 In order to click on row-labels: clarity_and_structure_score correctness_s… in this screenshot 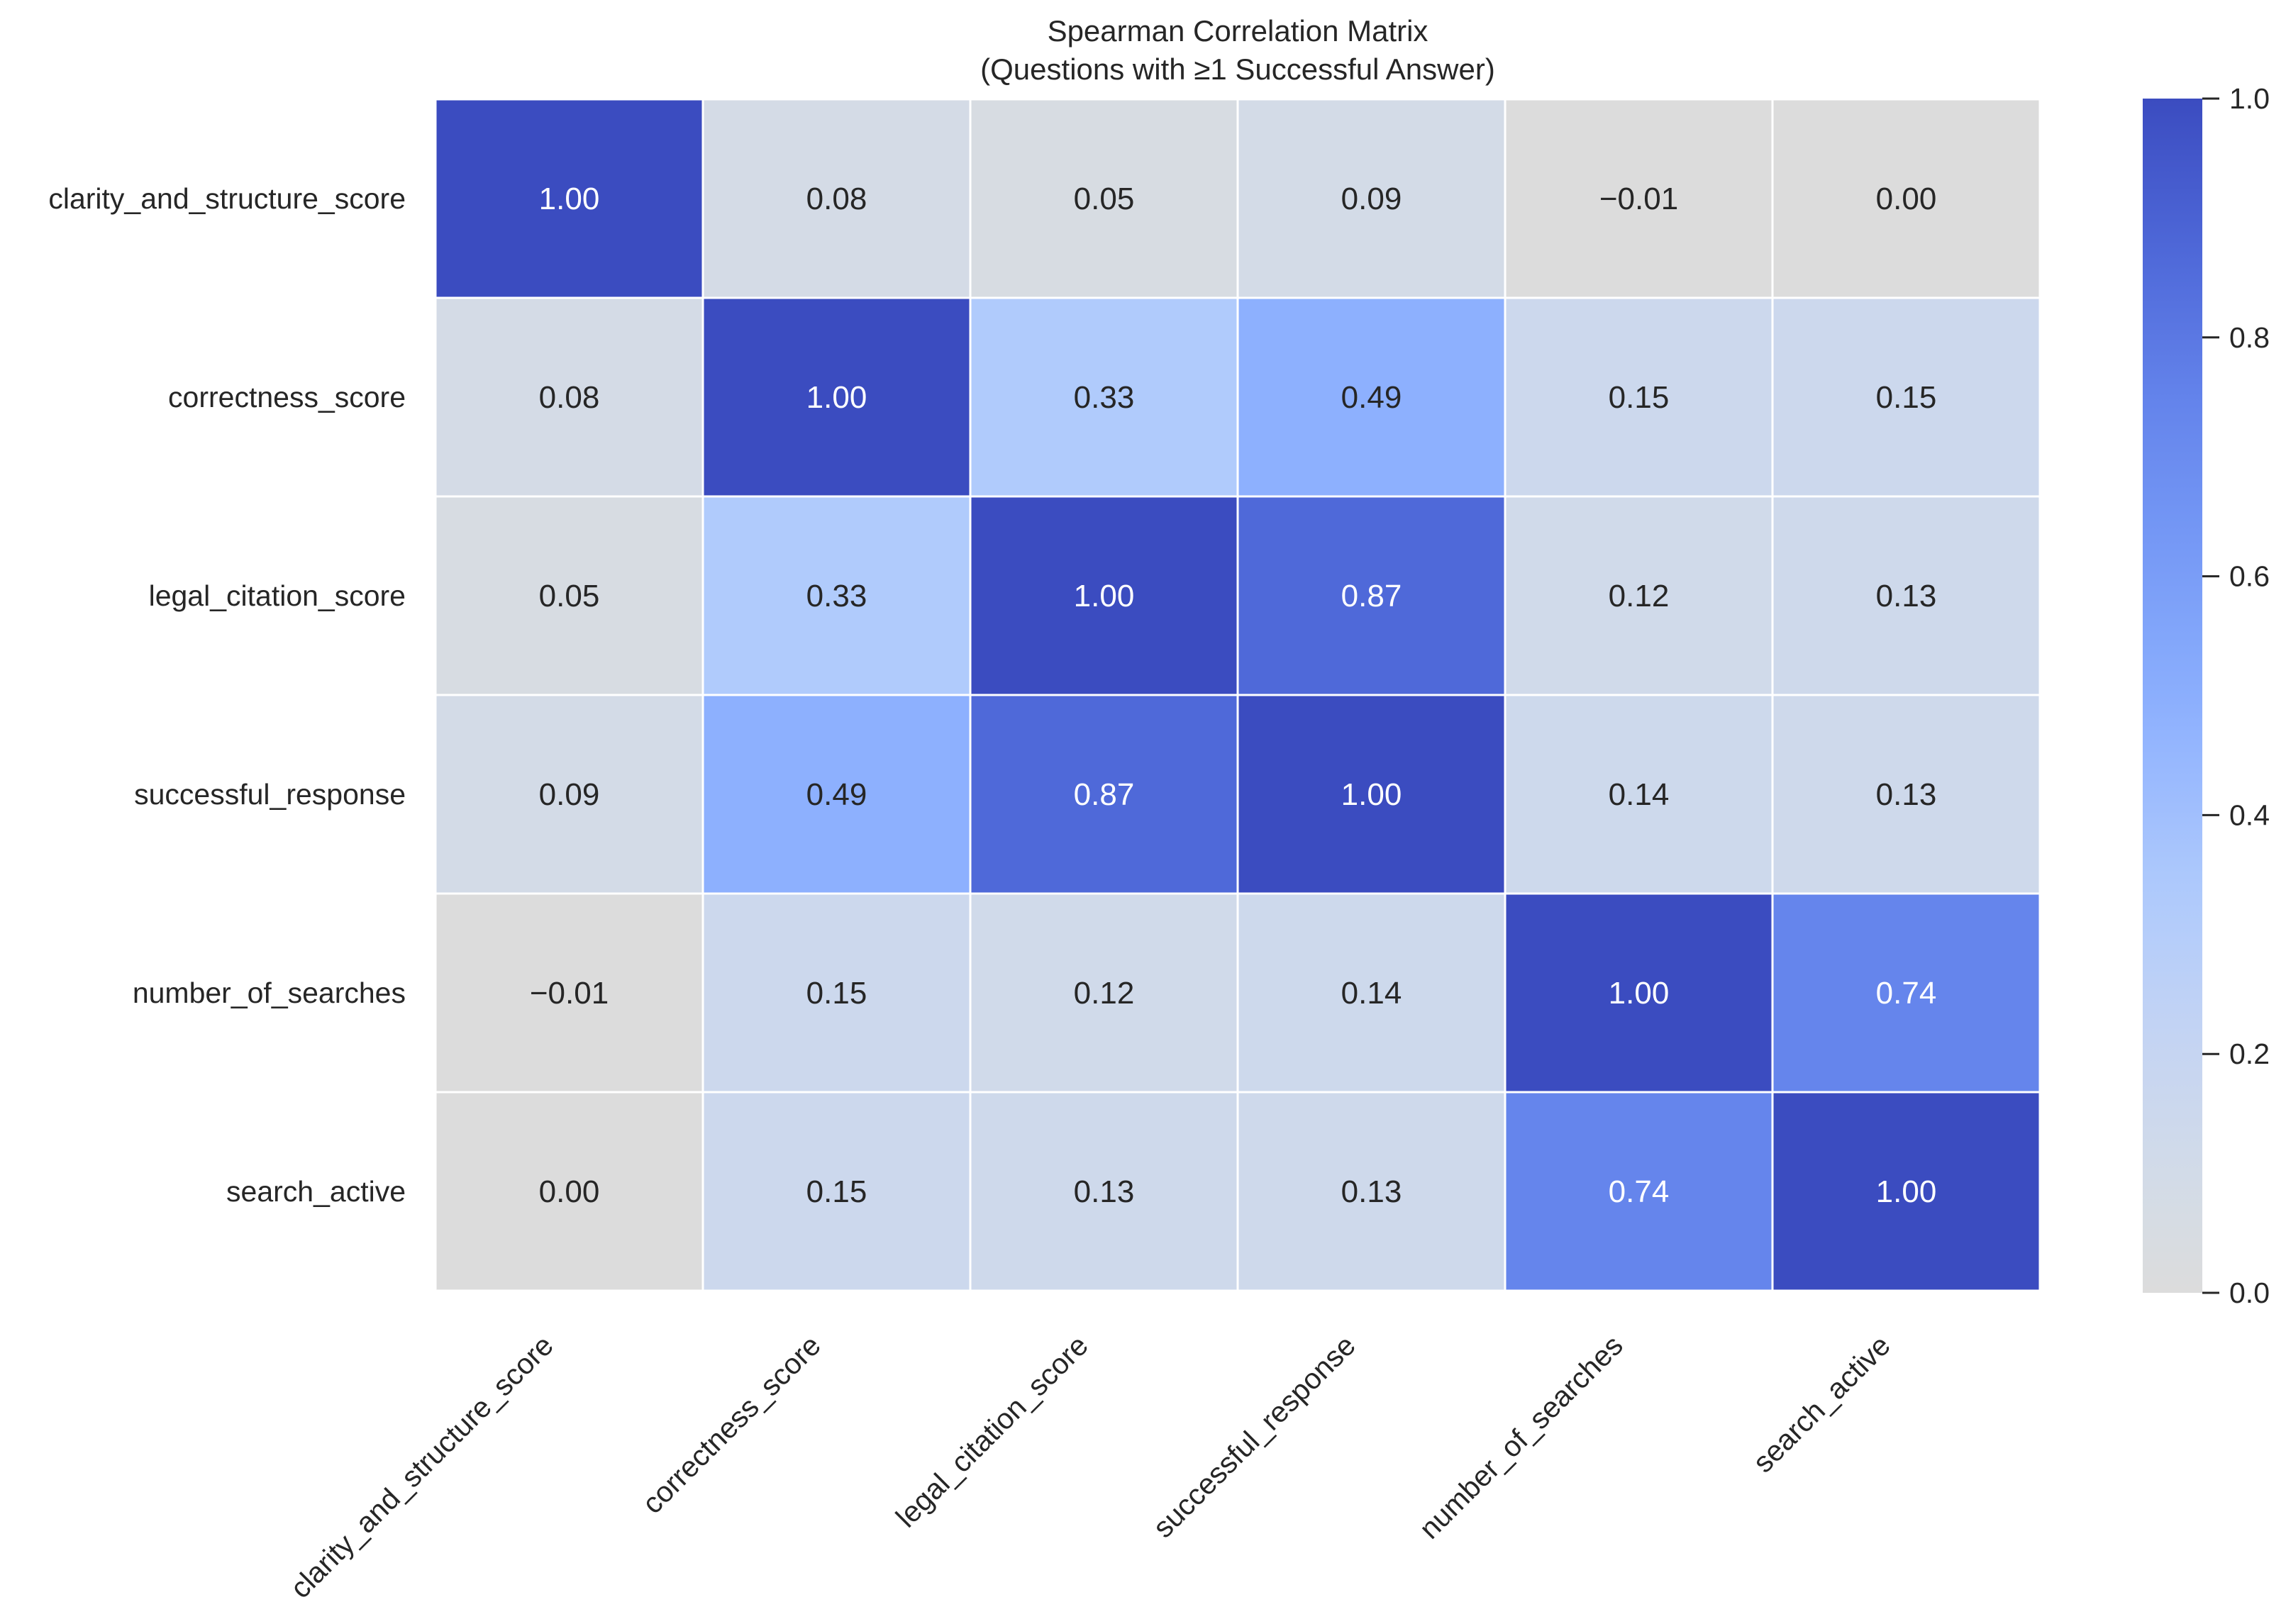, I will do `click(227, 695)`.